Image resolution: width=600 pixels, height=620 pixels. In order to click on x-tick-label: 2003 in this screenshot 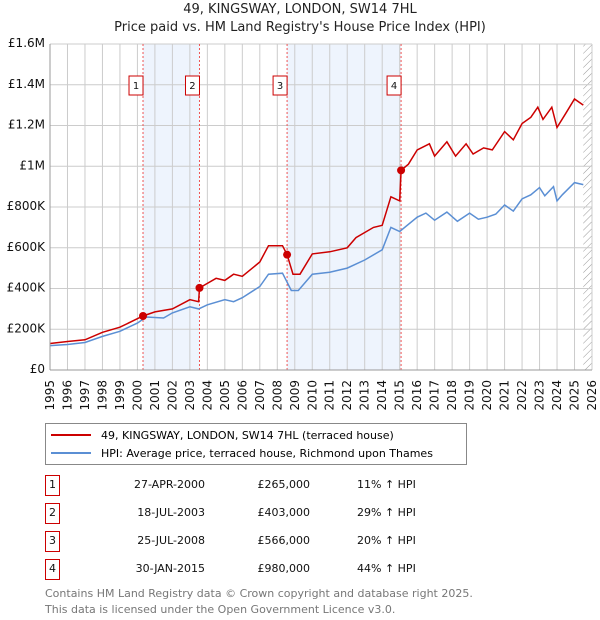, I will do `click(190, 395)`.